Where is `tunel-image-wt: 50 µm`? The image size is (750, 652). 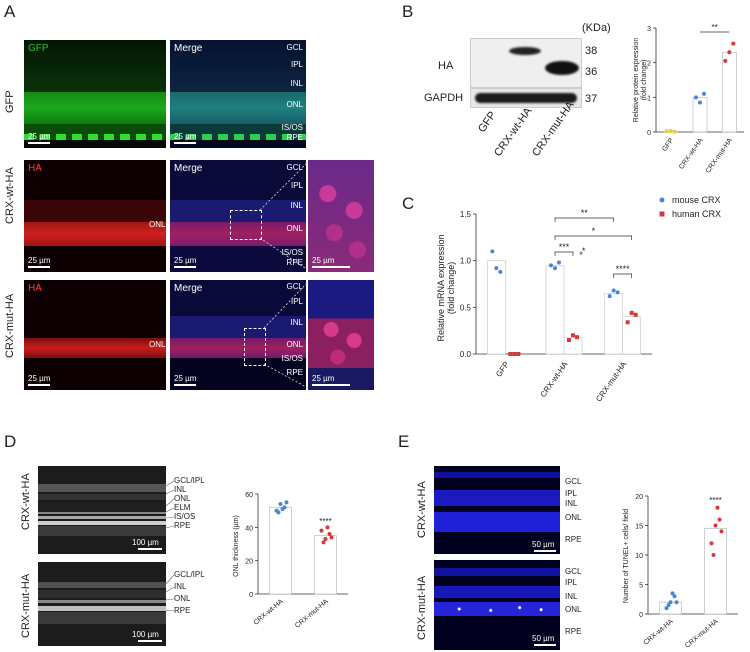 tunel-image-wt: 50 µm is located at coordinates (497, 510).